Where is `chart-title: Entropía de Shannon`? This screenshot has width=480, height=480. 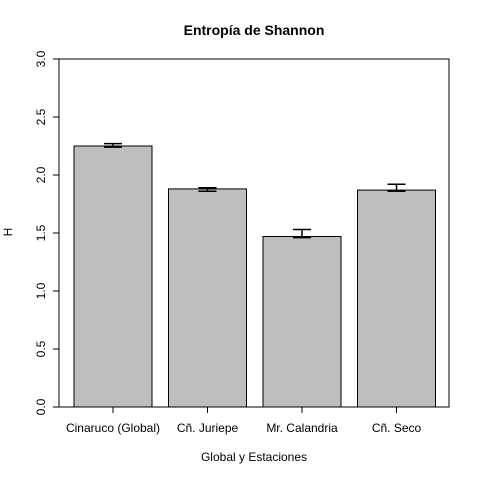
chart-title: Entropía de Shannon is located at coordinates (254, 30).